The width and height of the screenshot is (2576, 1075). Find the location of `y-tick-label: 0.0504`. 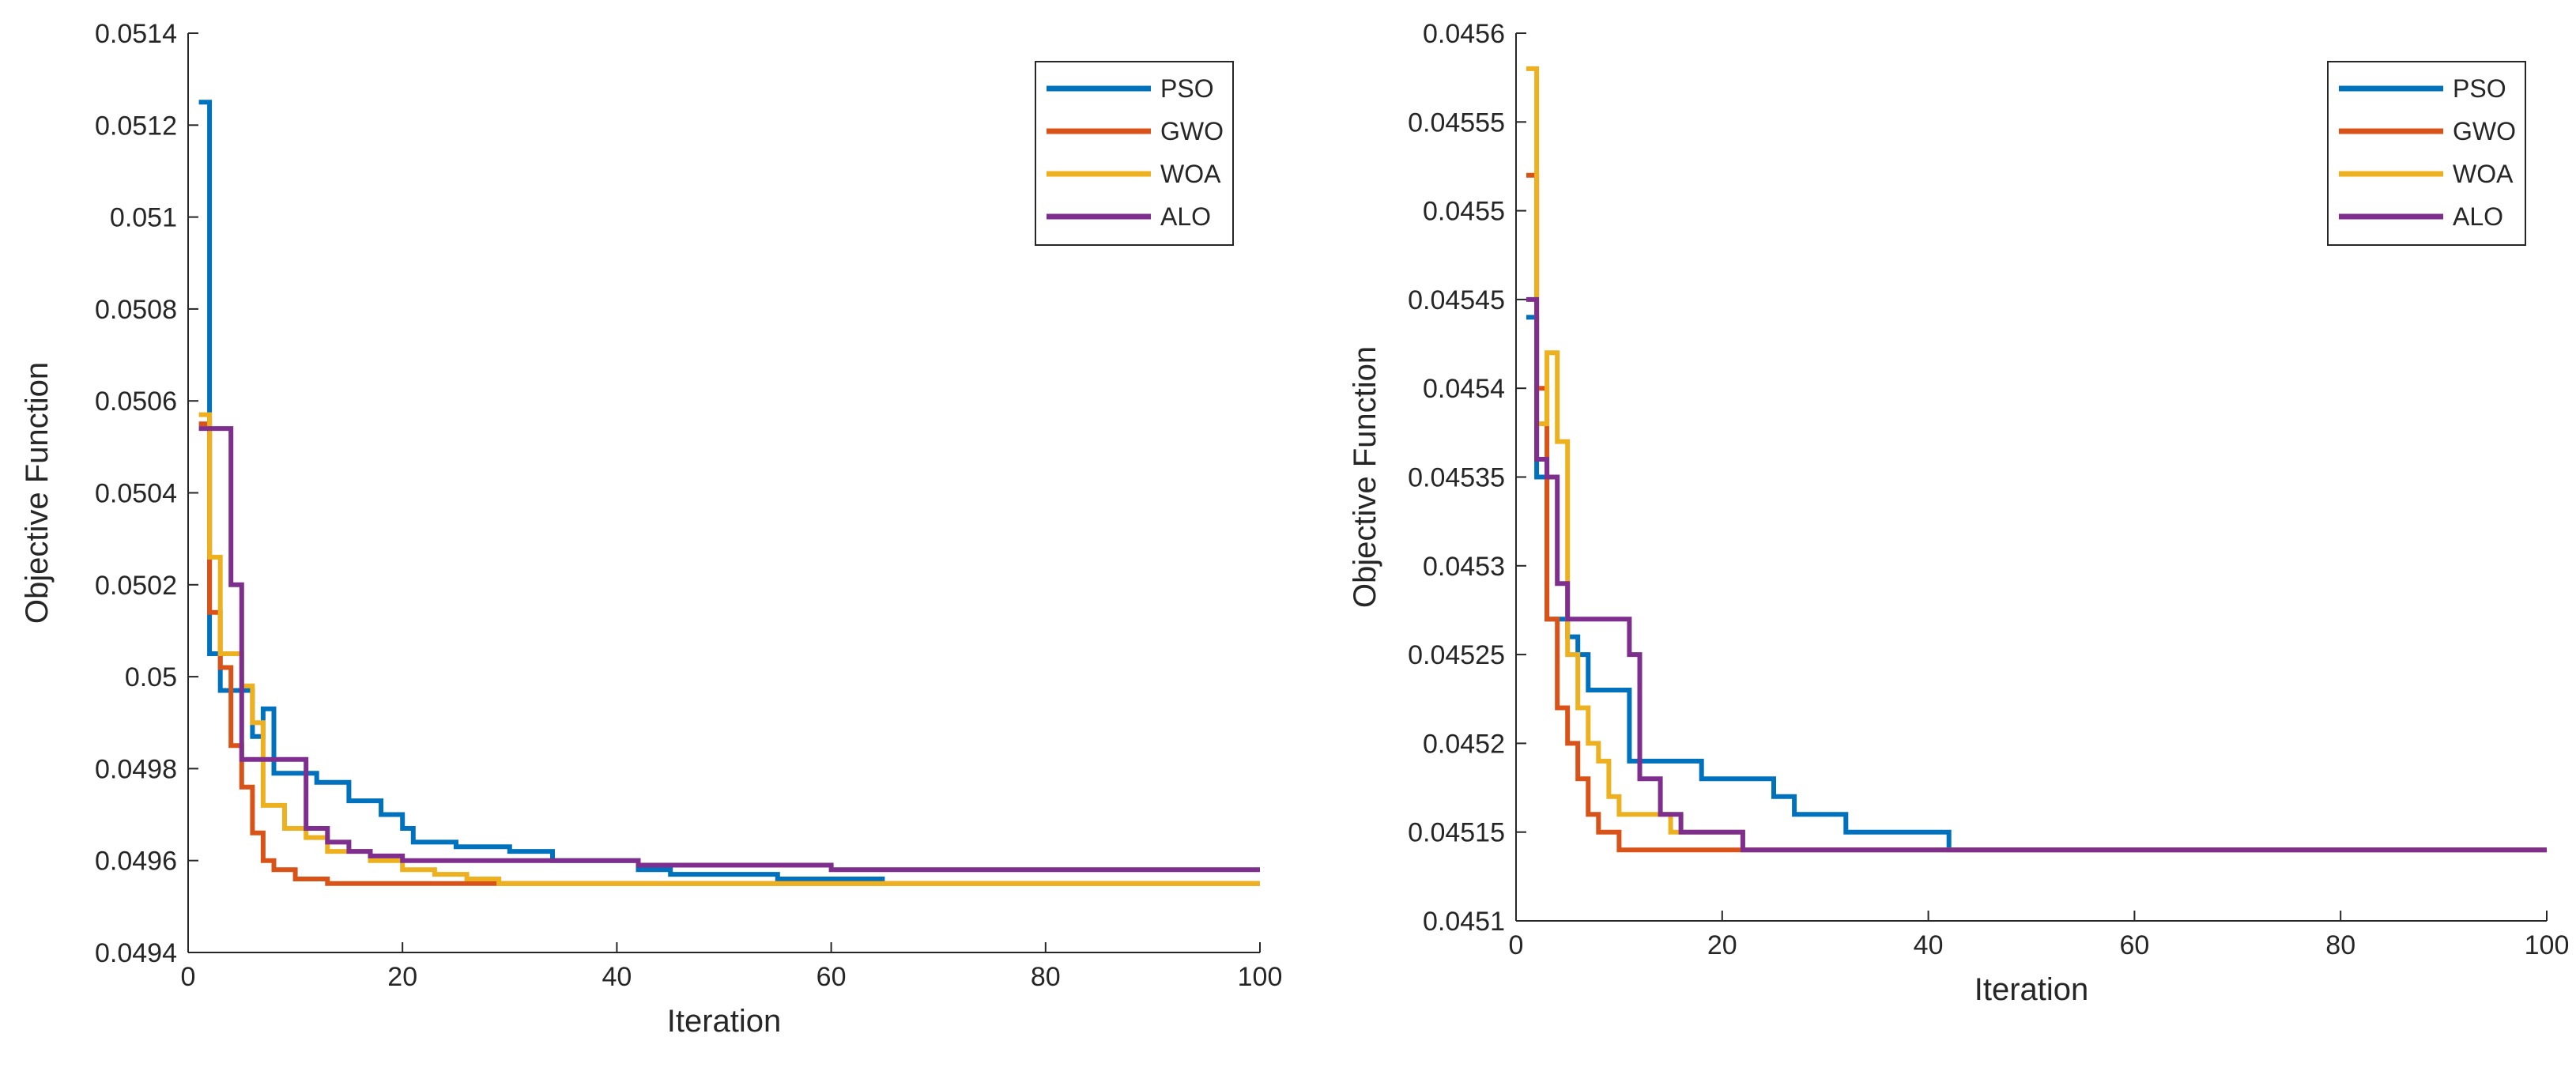

y-tick-label: 0.0504 is located at coordinates (136, 494).